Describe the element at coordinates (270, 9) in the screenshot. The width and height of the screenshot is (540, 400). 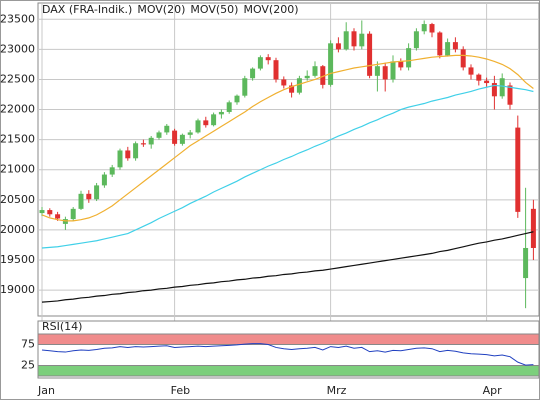
I see `legend-entry: MOV(200)` at that location.